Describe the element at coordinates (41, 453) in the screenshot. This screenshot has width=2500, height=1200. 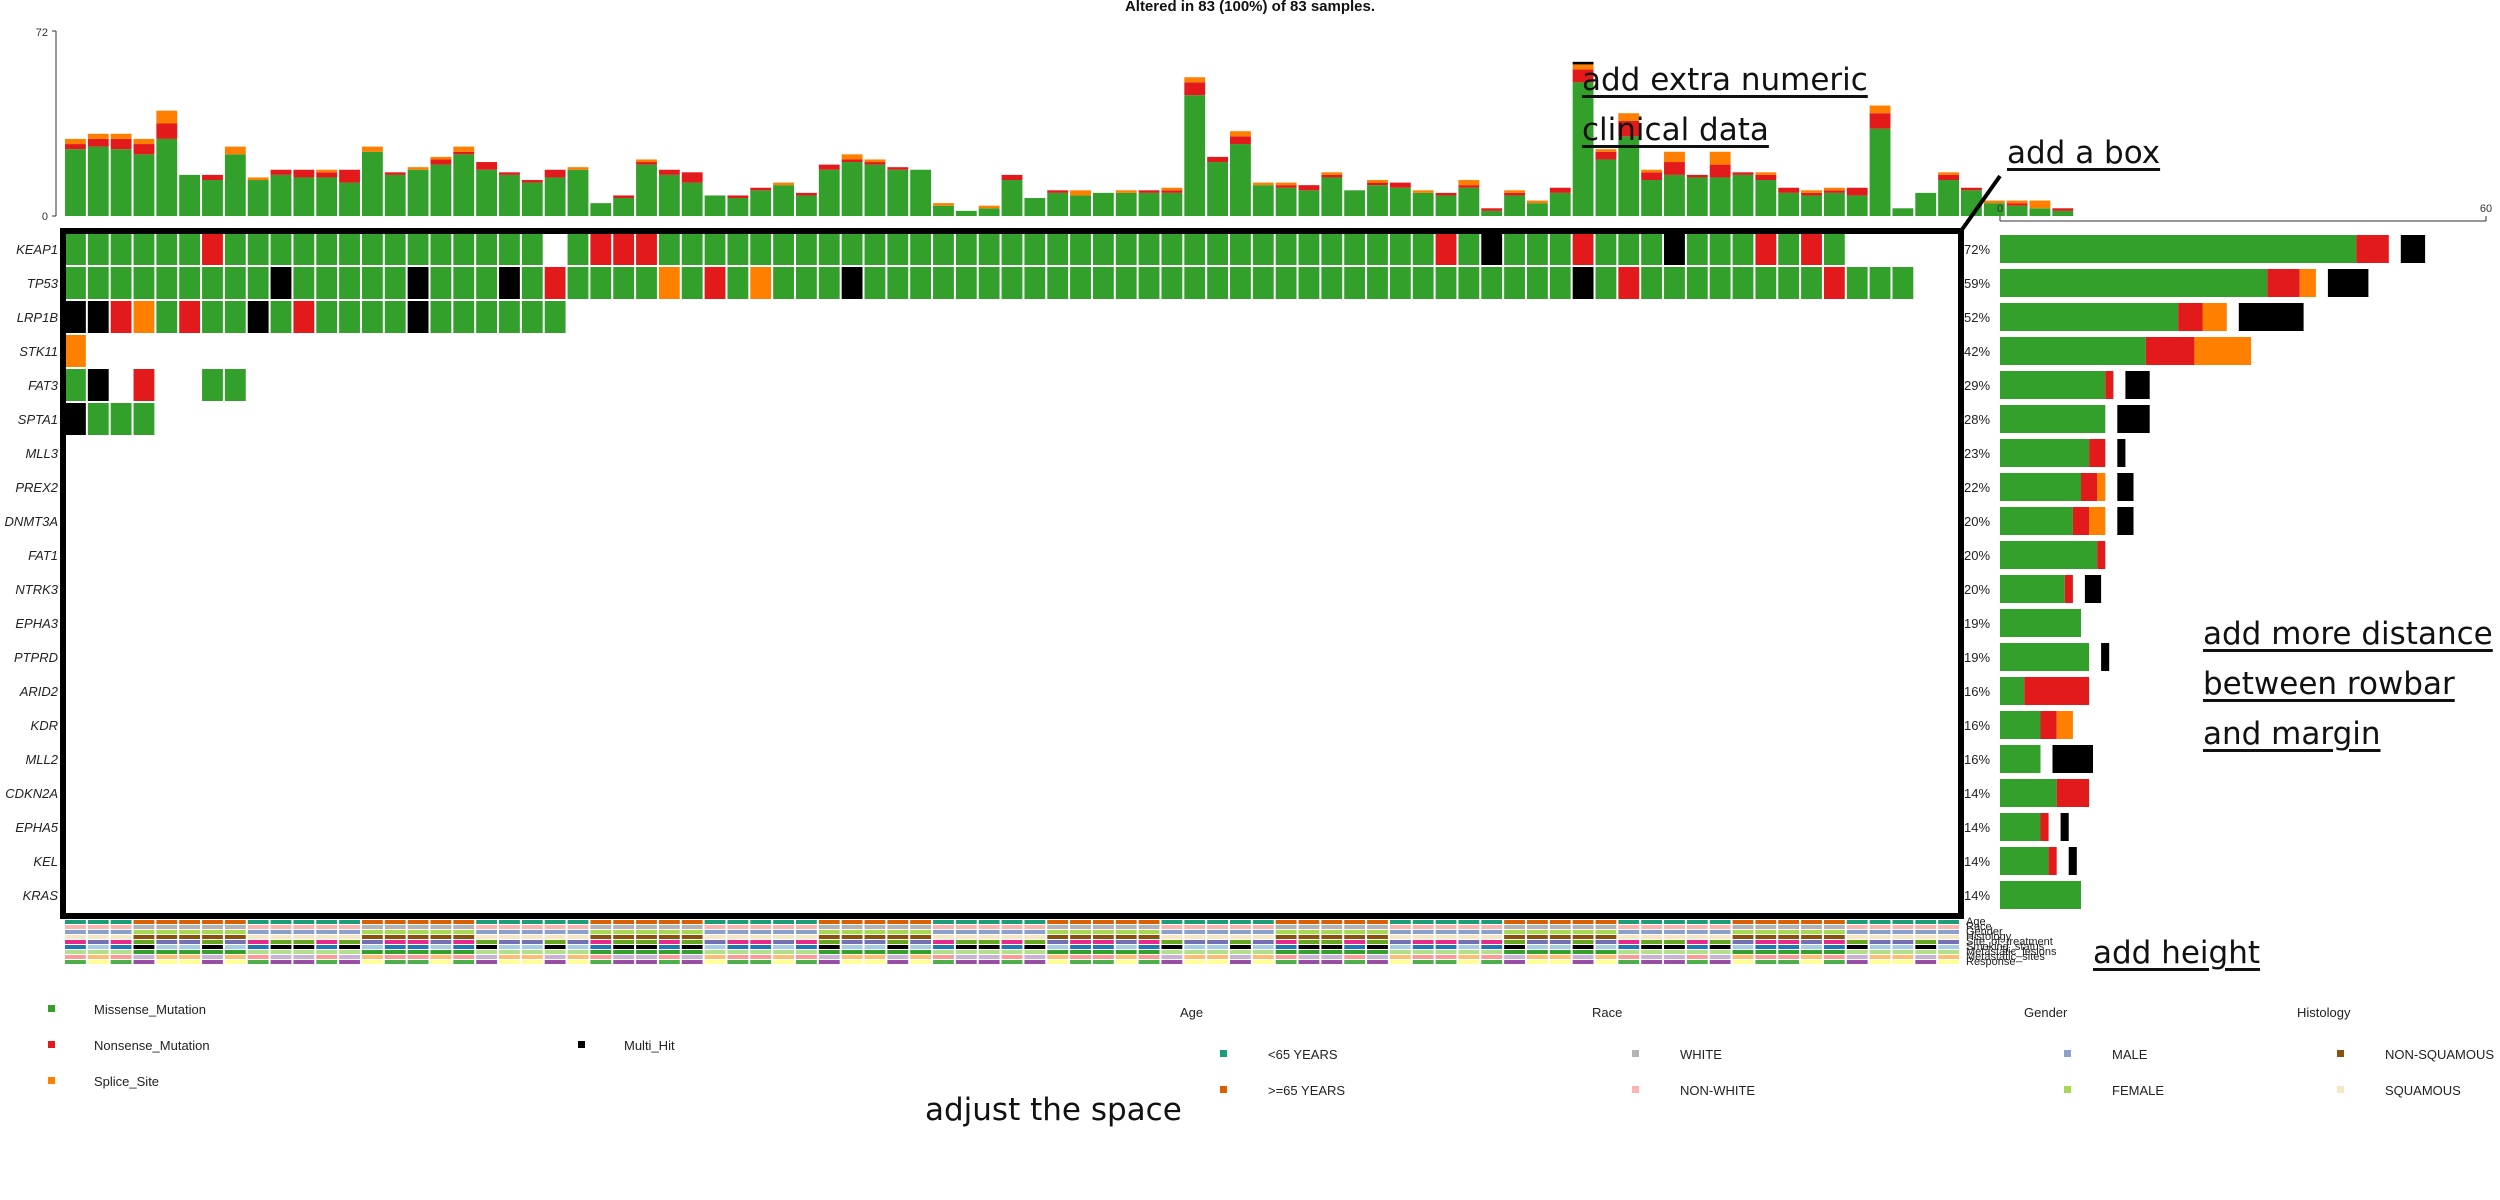
I see `gene-label: MLL3` at that location.